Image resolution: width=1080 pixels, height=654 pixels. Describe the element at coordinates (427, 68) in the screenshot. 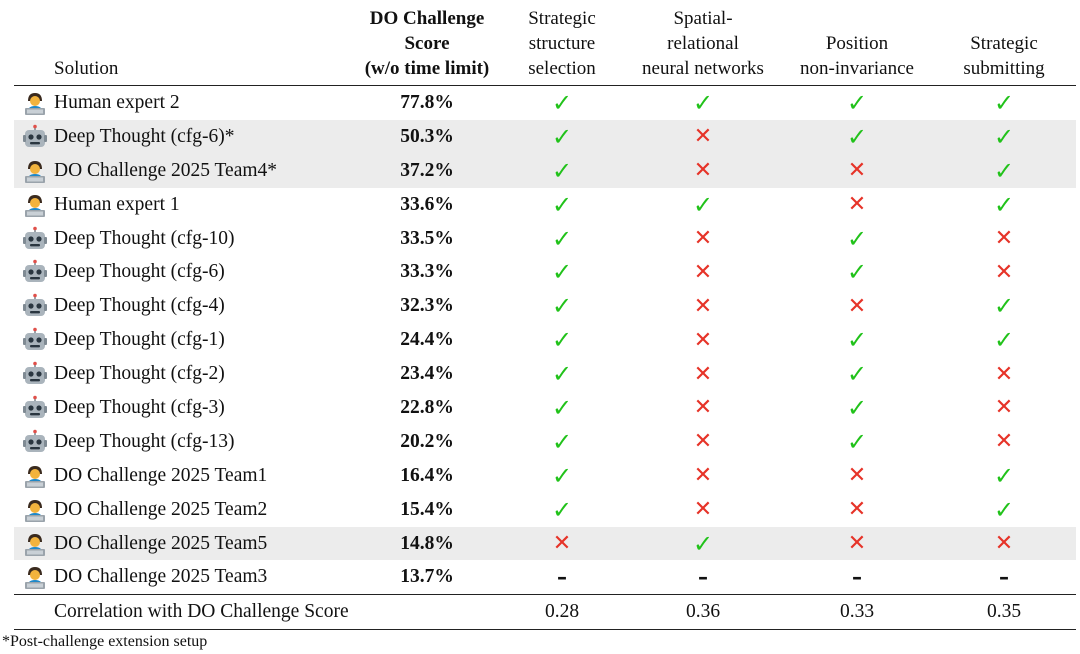

I see `score-header-line: (w/o time limit)` at that location.